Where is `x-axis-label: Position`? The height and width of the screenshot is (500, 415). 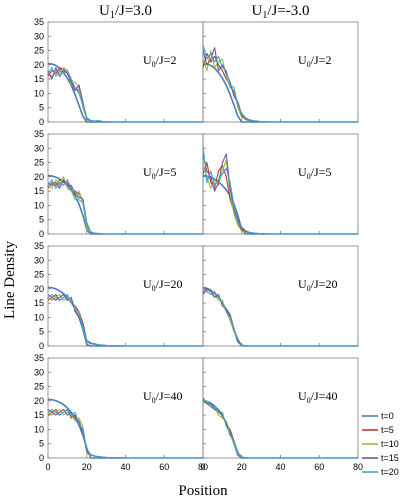
x-axis-label: Position is located at coordinates (203, 491).